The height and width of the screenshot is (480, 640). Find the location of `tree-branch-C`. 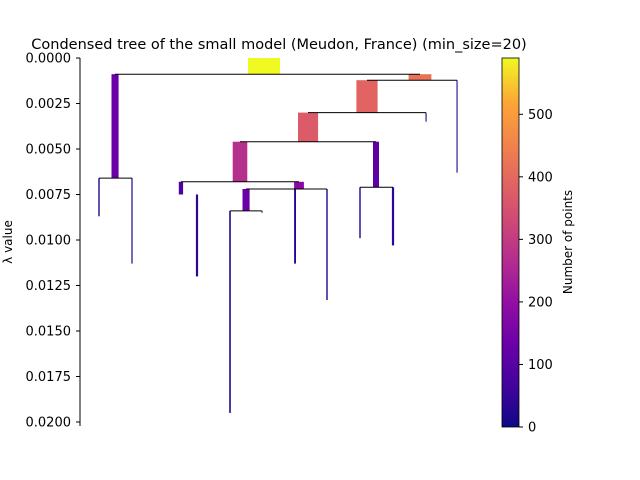

tree-branch-C is located at coordinates (367, 96).